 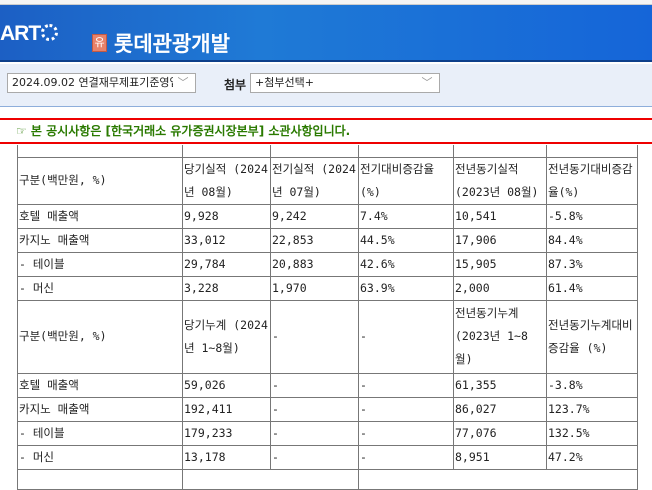 I want to click on header-cell: 전년동기누계 (2023년 1~8월), so click(x=500, y=336).